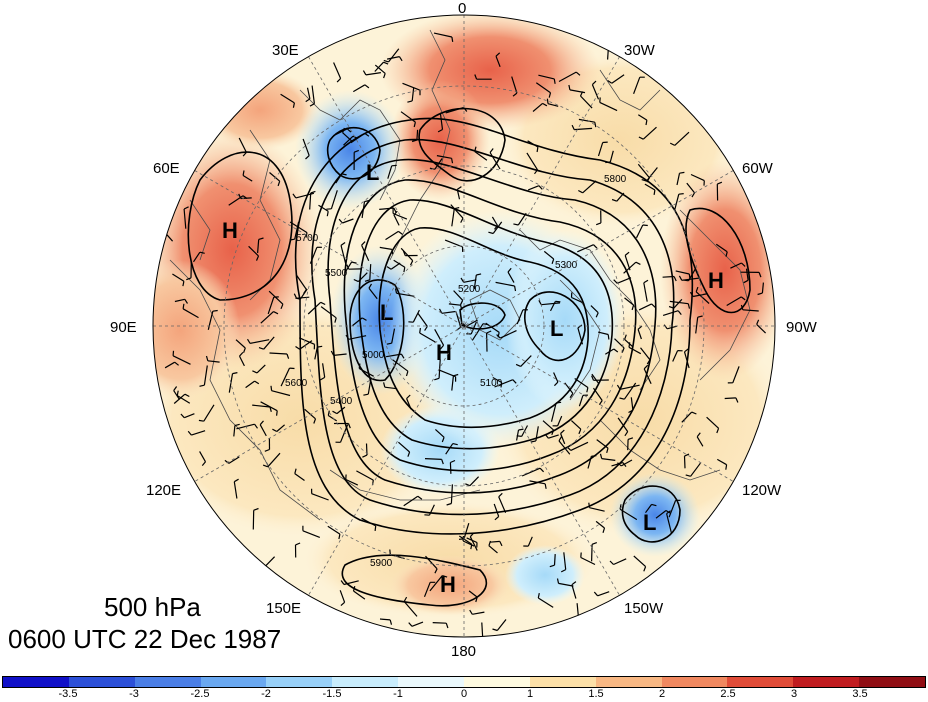 This screenshot has width=928, height=702. What do you see at coordinates (68, 694) in the screenshot?
I see `colorbar-tick-label: -3.5` at bounding box center [68, 694].